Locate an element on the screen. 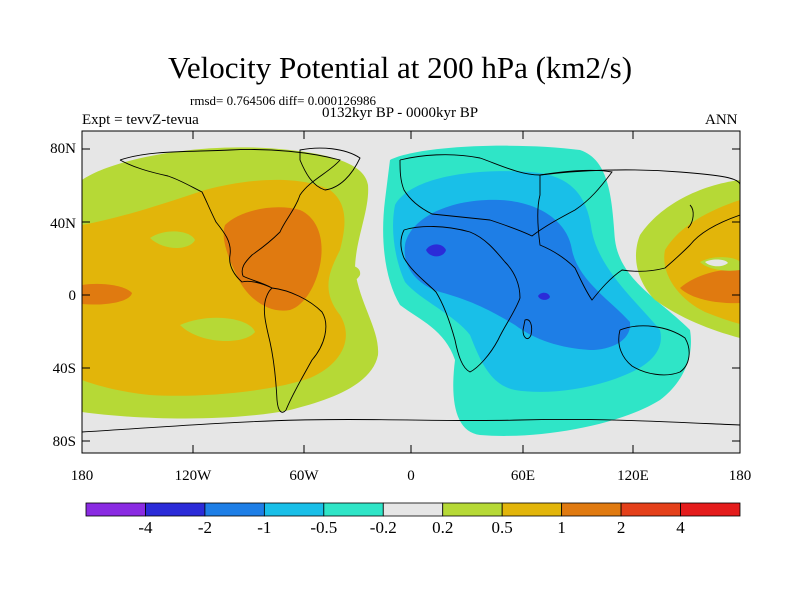 This screenshot has height=600, width=800. lon-tick-label: 120W is located at coordinates (193, 476).